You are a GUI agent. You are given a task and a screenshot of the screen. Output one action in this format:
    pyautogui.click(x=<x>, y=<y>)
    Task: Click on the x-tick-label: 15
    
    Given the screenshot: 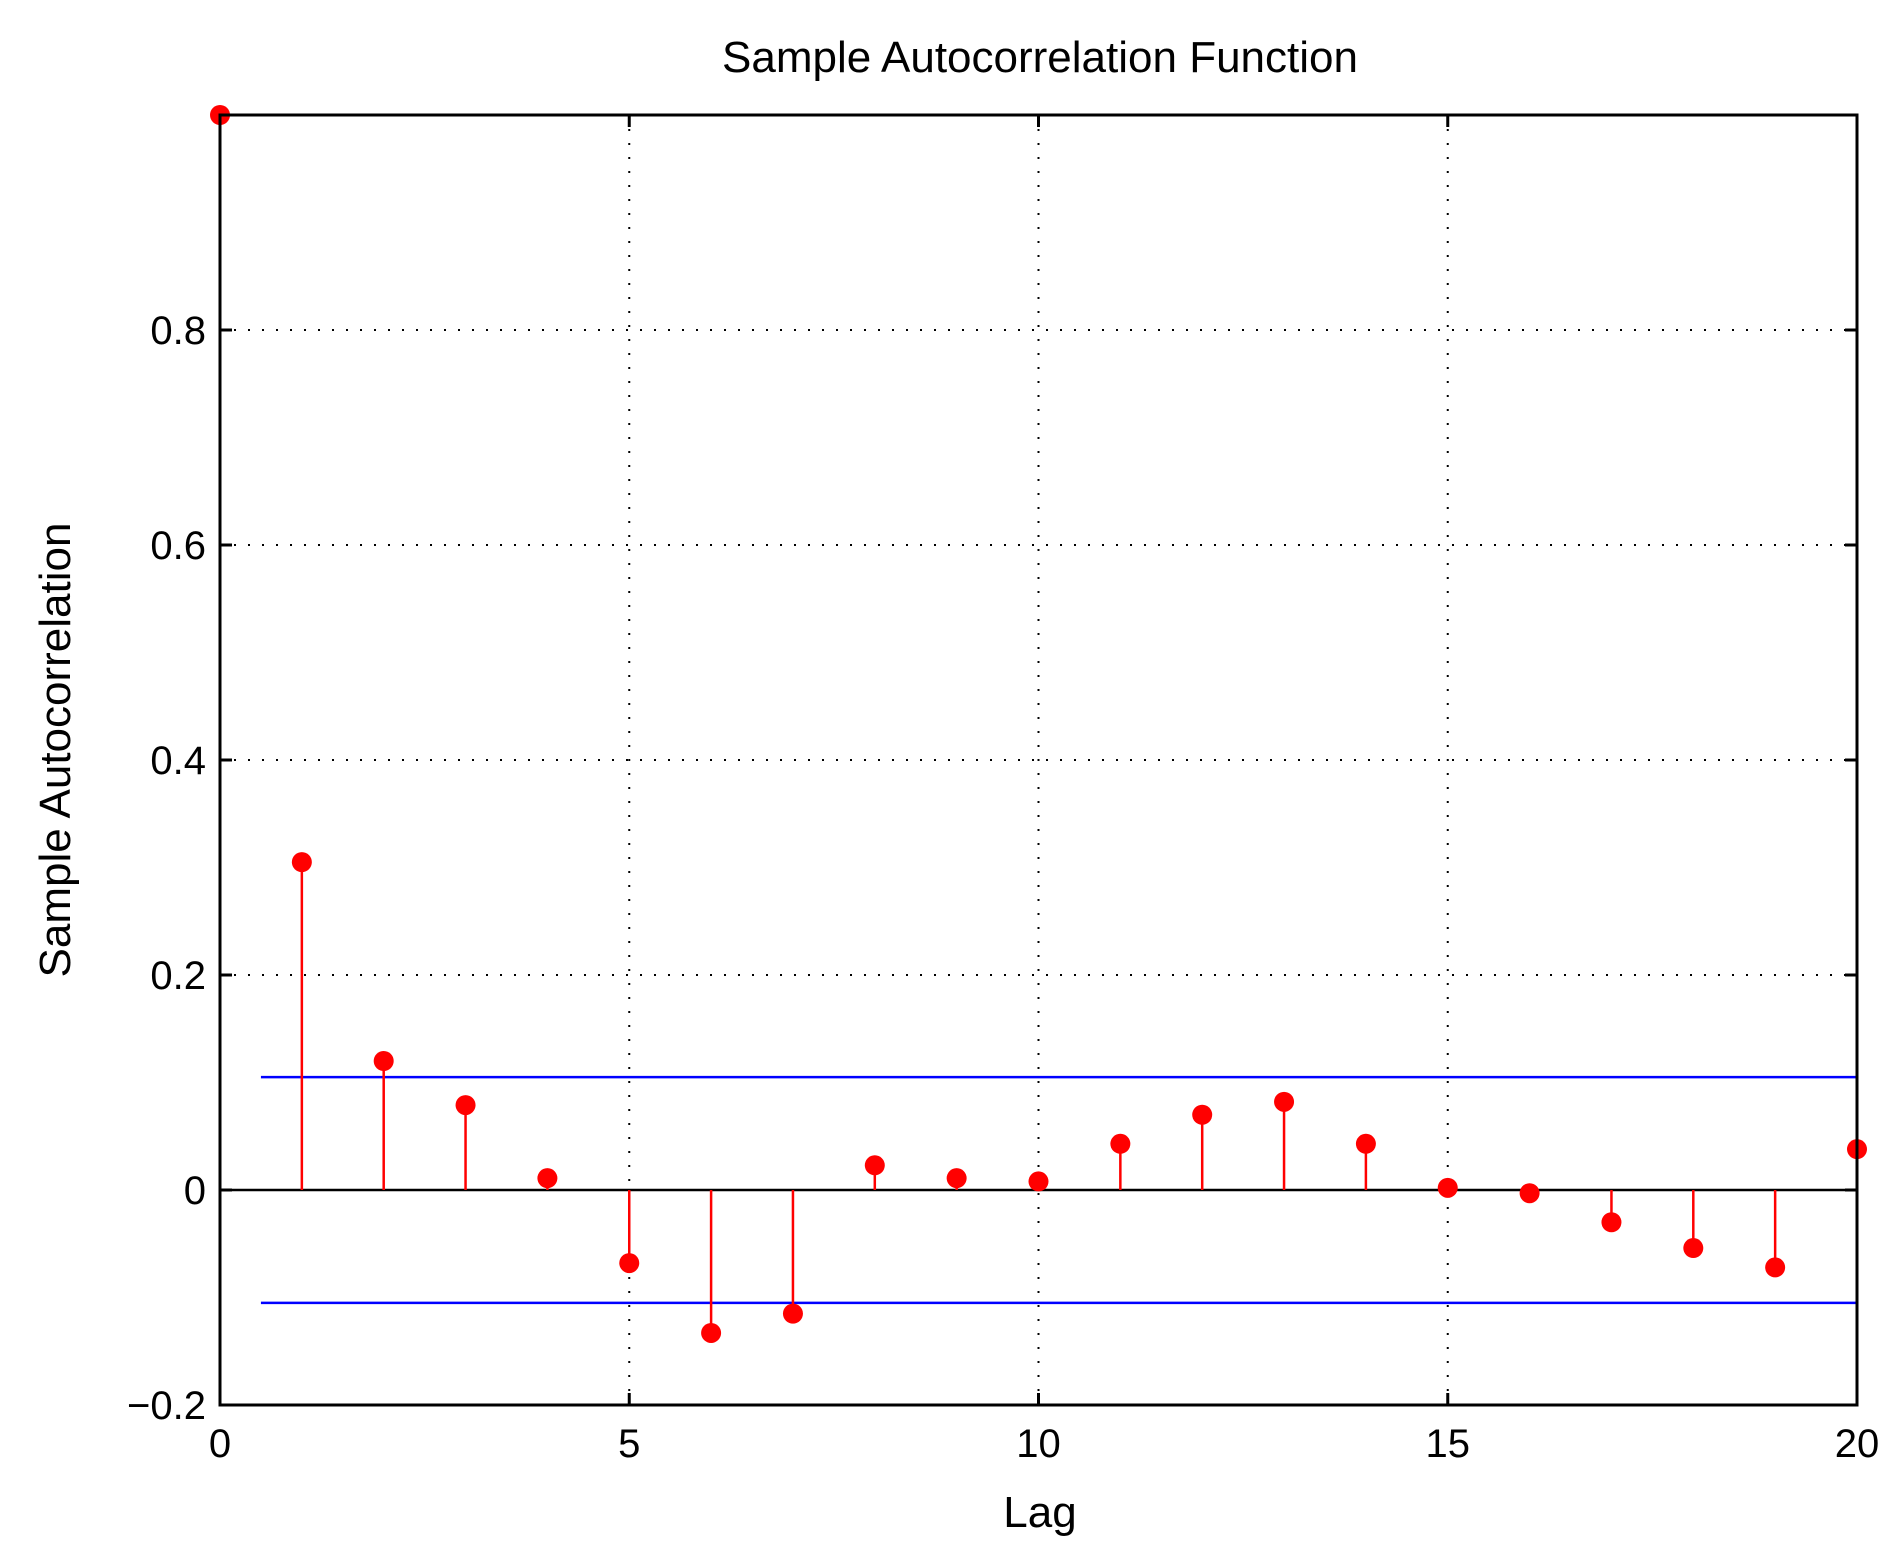 What is the action you would take?
    pyautogui.click(x=1448, y=1444)
    